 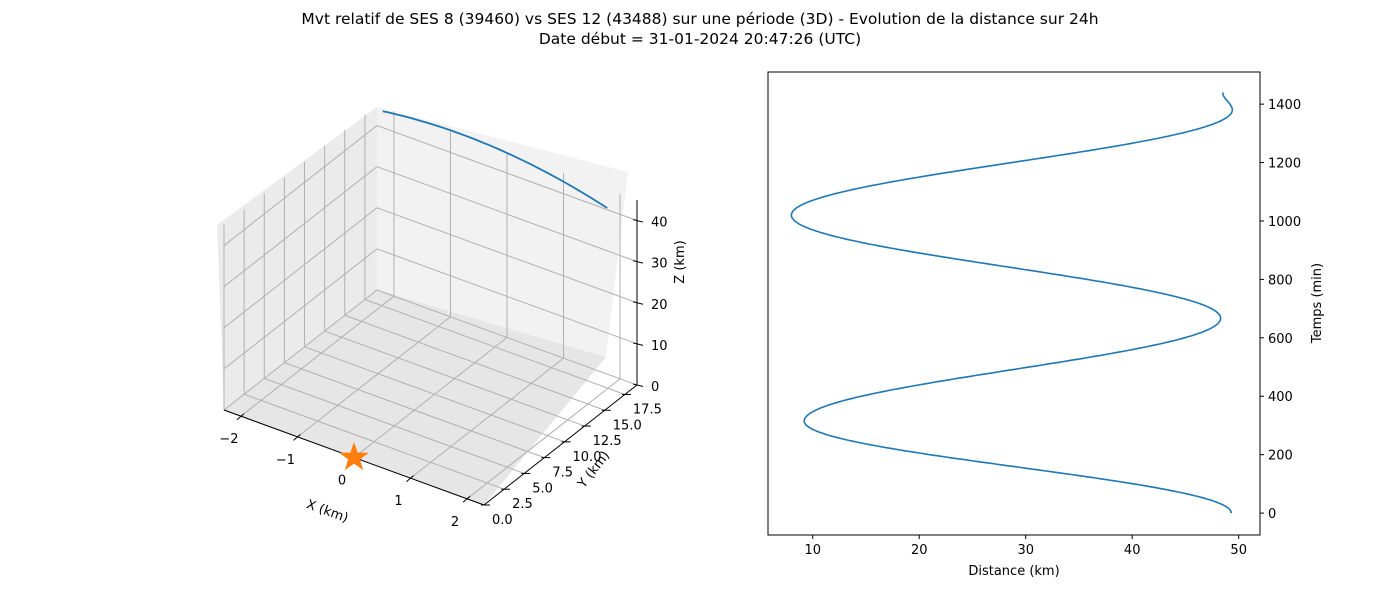 I want to click on origin-star-marker, so click(x=354, y=456).